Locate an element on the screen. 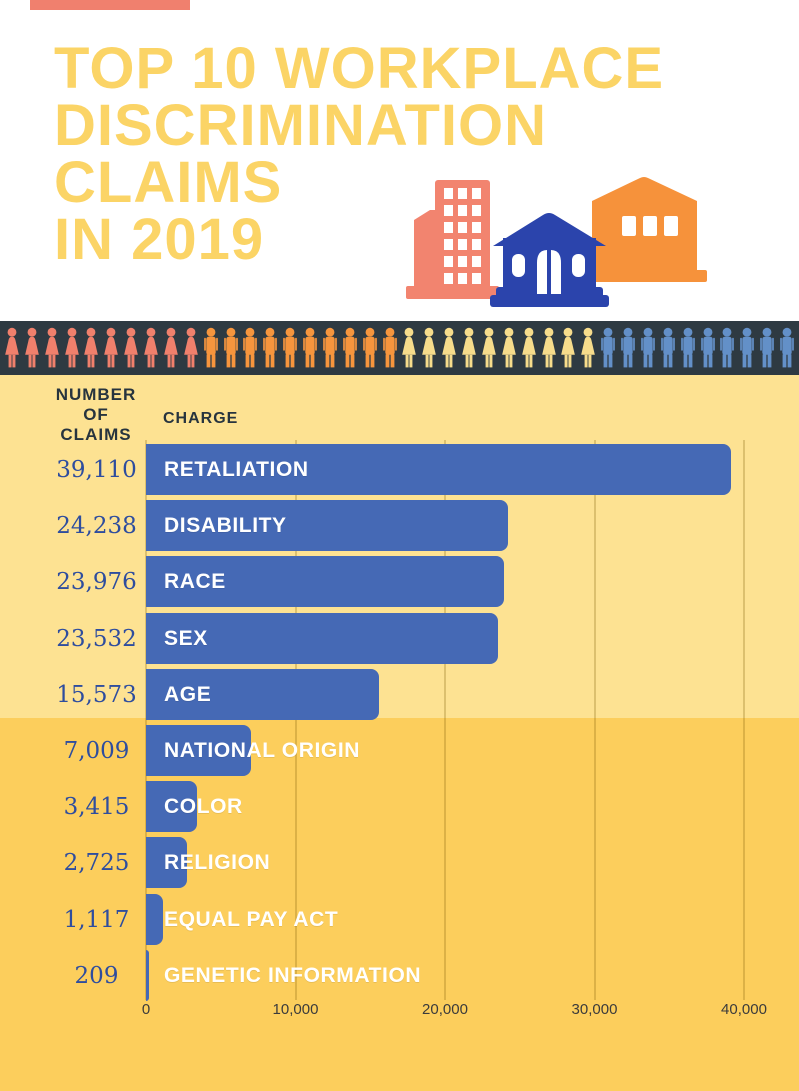 The image size is (799, 1091). charge-category-label: COLOR is located at coordinates (203, 807).